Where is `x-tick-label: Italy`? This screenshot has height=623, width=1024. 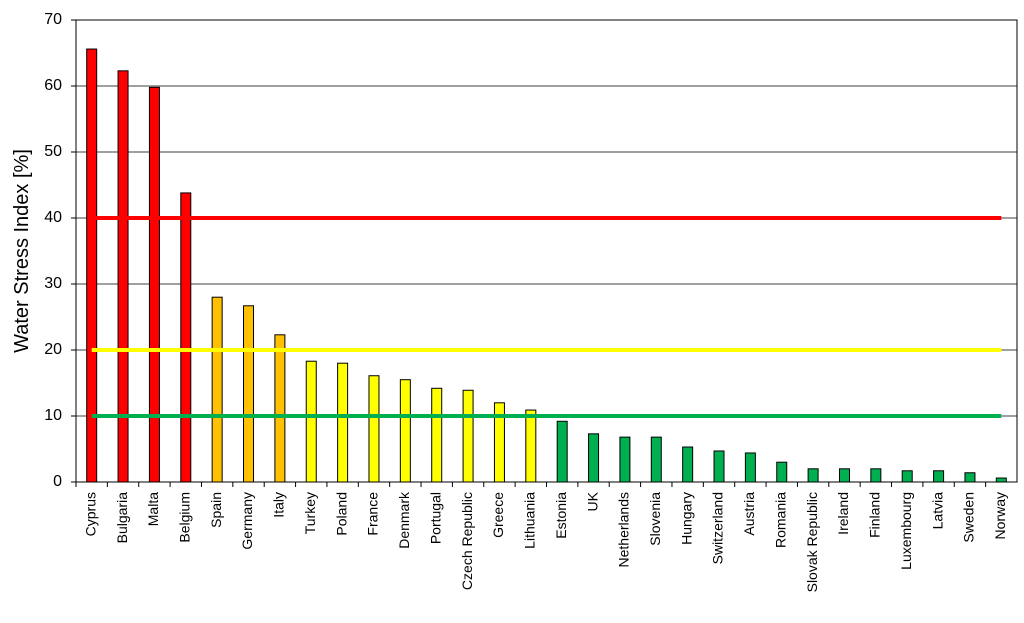 x-tick-label: Italy is located at coordinates (279, 505).